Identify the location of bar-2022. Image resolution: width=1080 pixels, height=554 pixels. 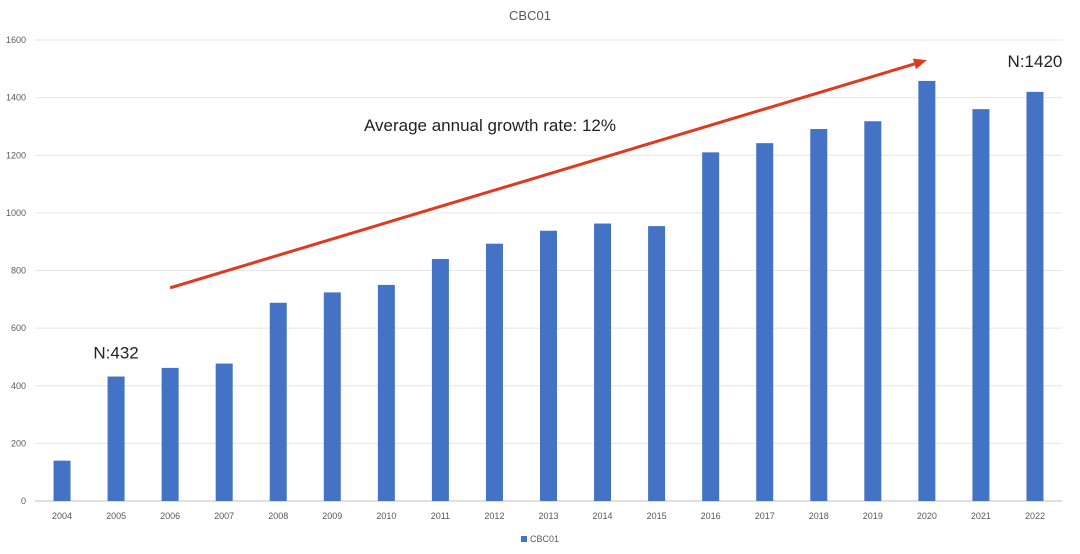
(1035, 296).